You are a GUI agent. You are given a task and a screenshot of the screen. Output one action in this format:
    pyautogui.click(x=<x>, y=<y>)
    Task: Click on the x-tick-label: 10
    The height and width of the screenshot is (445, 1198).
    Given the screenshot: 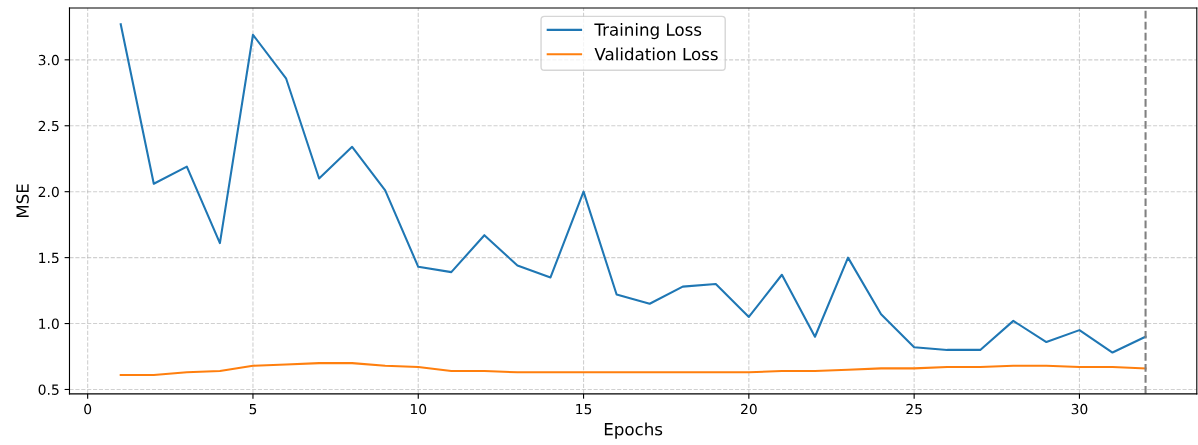 What is the action you would take?
    pyautogui.click(x=418, y=409)
    